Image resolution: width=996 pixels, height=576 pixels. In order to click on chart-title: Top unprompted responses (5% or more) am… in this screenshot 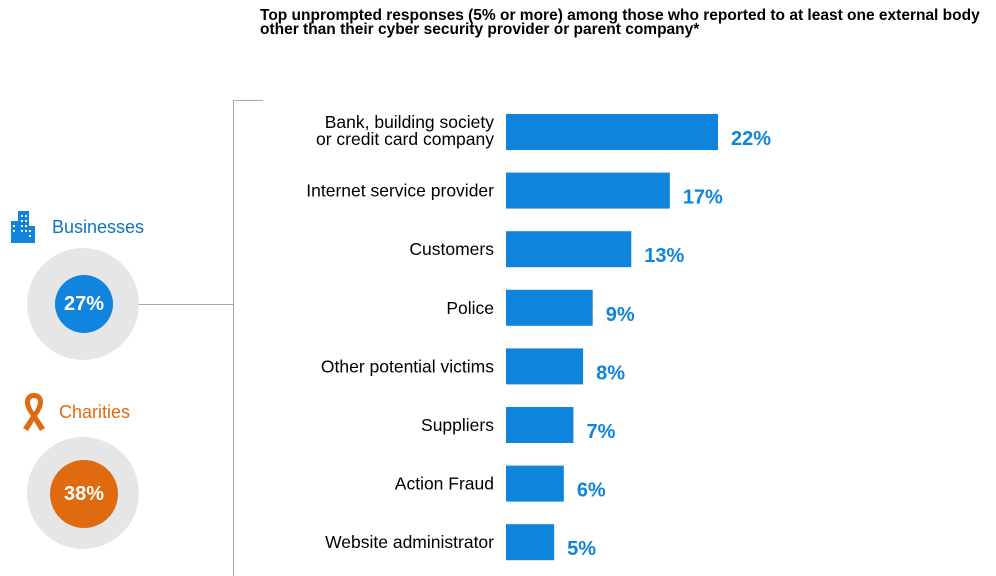, I will do `click(620, 22)`.